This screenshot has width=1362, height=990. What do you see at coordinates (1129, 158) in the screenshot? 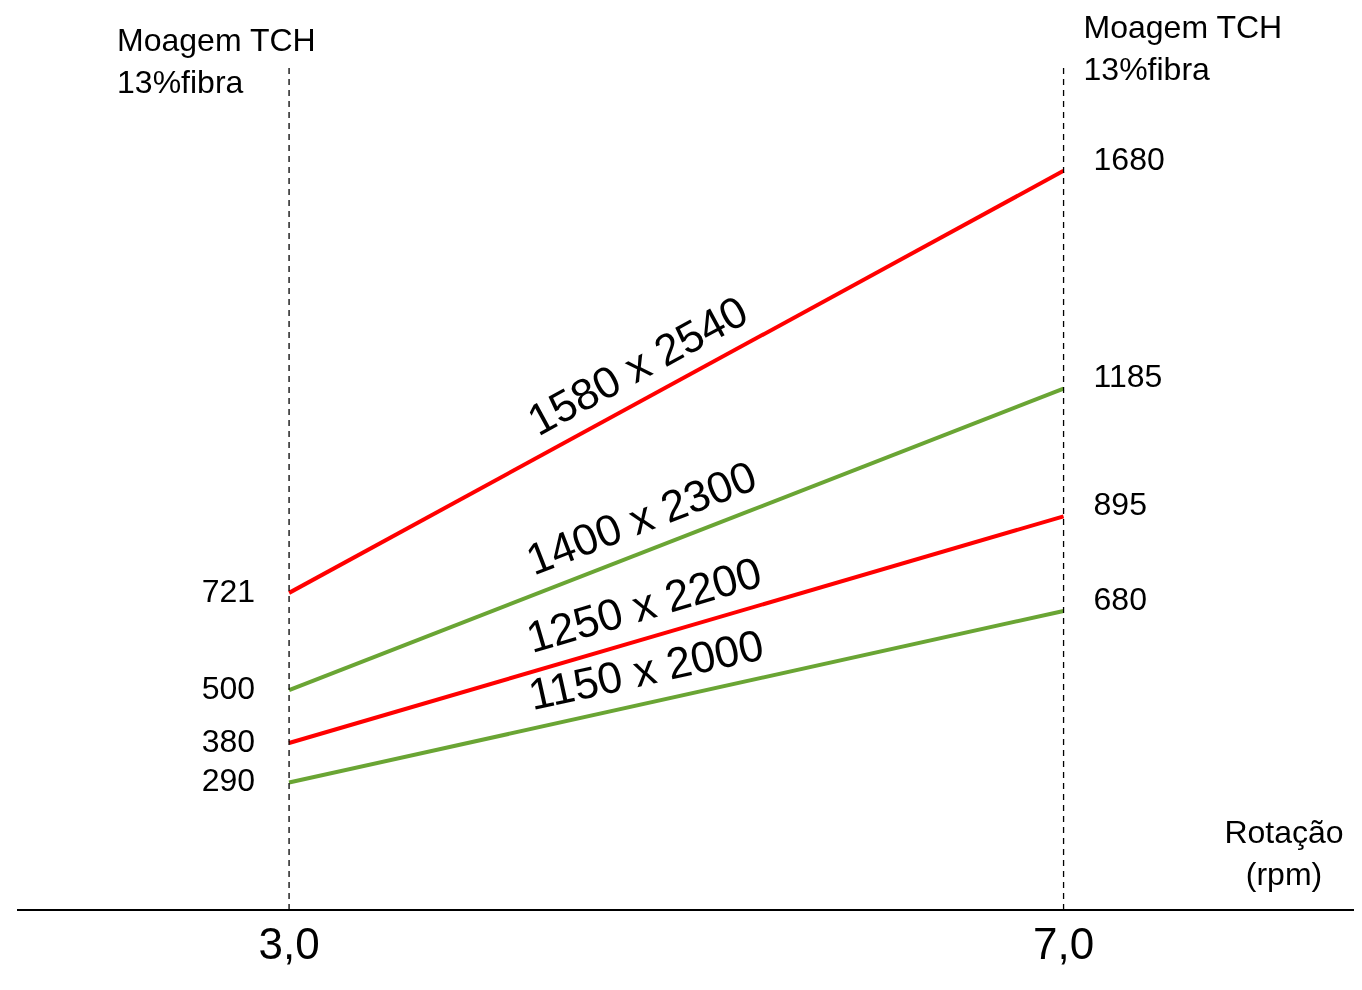
I see `data-label: 1680` at bounding box center [1129, 158].